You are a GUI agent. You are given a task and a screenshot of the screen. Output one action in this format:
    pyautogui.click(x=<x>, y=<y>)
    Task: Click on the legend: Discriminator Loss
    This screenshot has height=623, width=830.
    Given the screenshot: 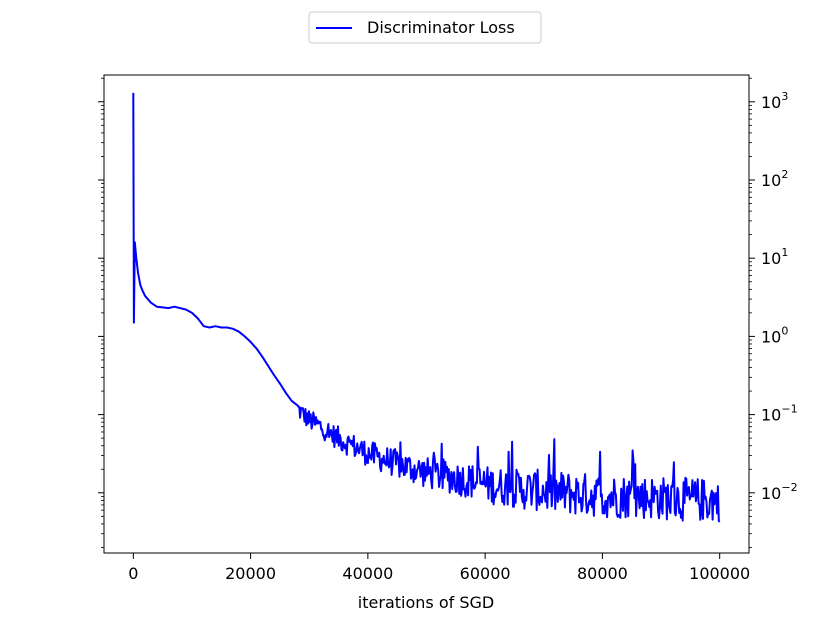 What is the action you would take?
    pyautogui.click(x=425, y=27)
    